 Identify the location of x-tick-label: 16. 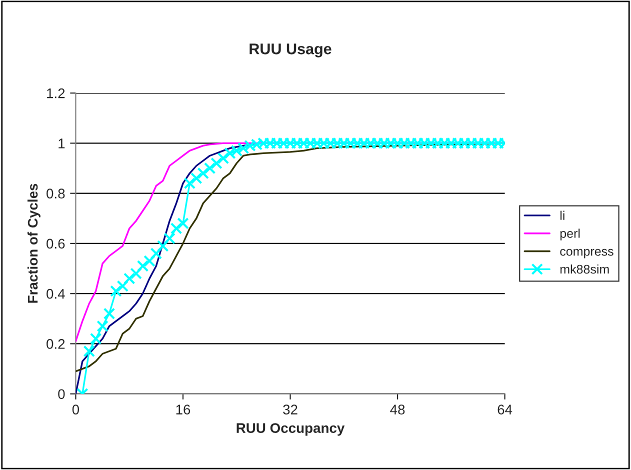
(183, 409).